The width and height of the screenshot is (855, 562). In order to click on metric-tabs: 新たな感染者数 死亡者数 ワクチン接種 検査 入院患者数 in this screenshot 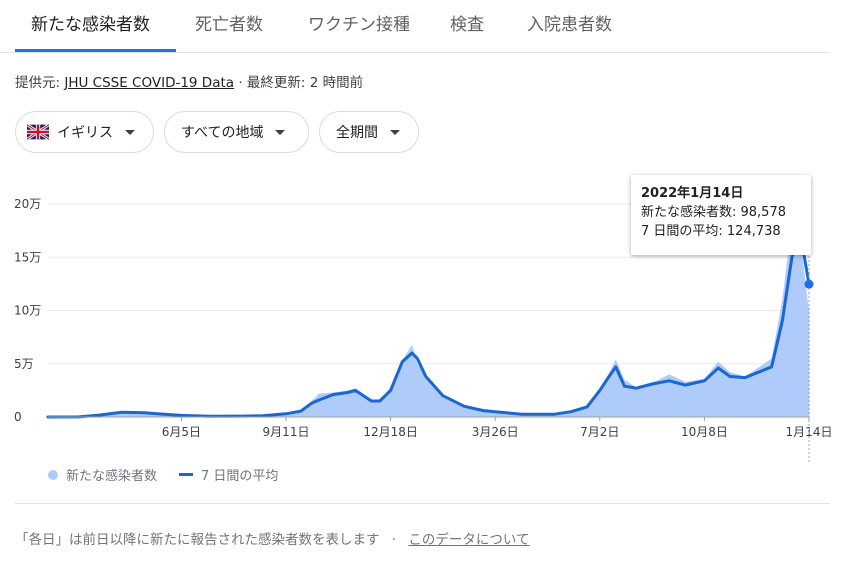, I will do `click(415, 26)`.